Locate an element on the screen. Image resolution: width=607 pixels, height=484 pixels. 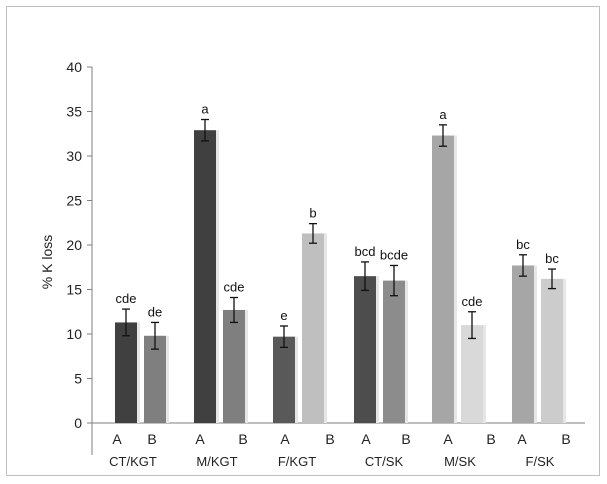
x-group-label: CT/SK is located at coordinates (384, 461).